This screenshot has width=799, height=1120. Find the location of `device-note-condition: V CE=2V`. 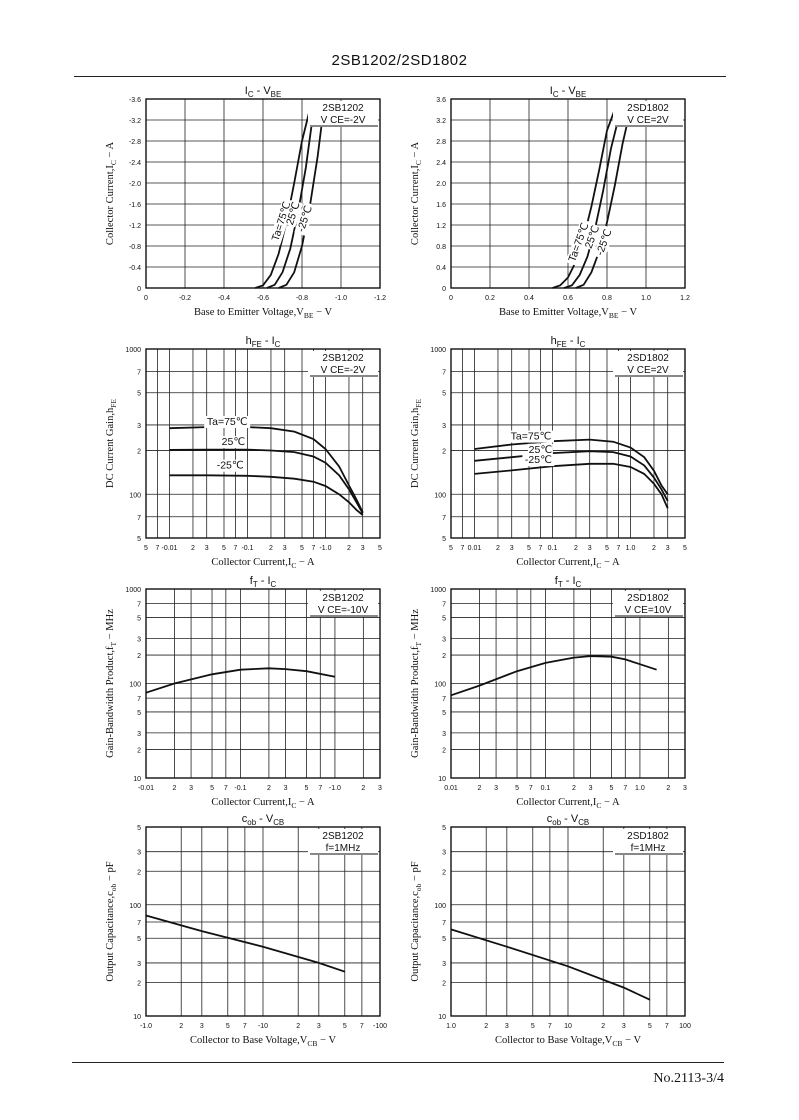

device-note-condition: V CE=2V is located at coordinates (648, 120).